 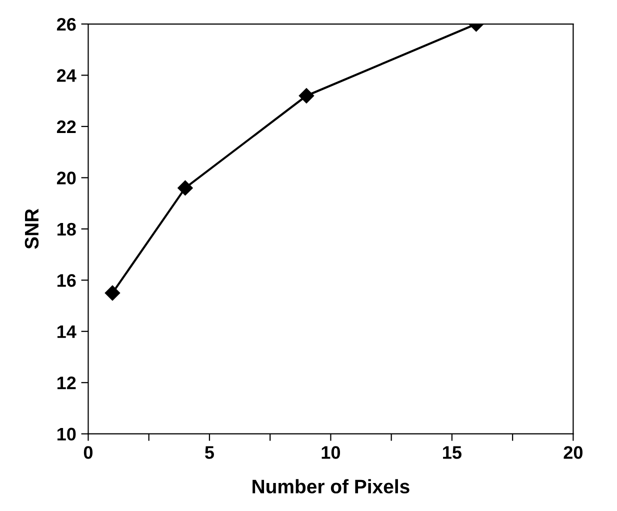 What do you see at coordinates (452, 452) in the screenshot?
I see `x-tick-label: 15` at bounding box center [452, 452].